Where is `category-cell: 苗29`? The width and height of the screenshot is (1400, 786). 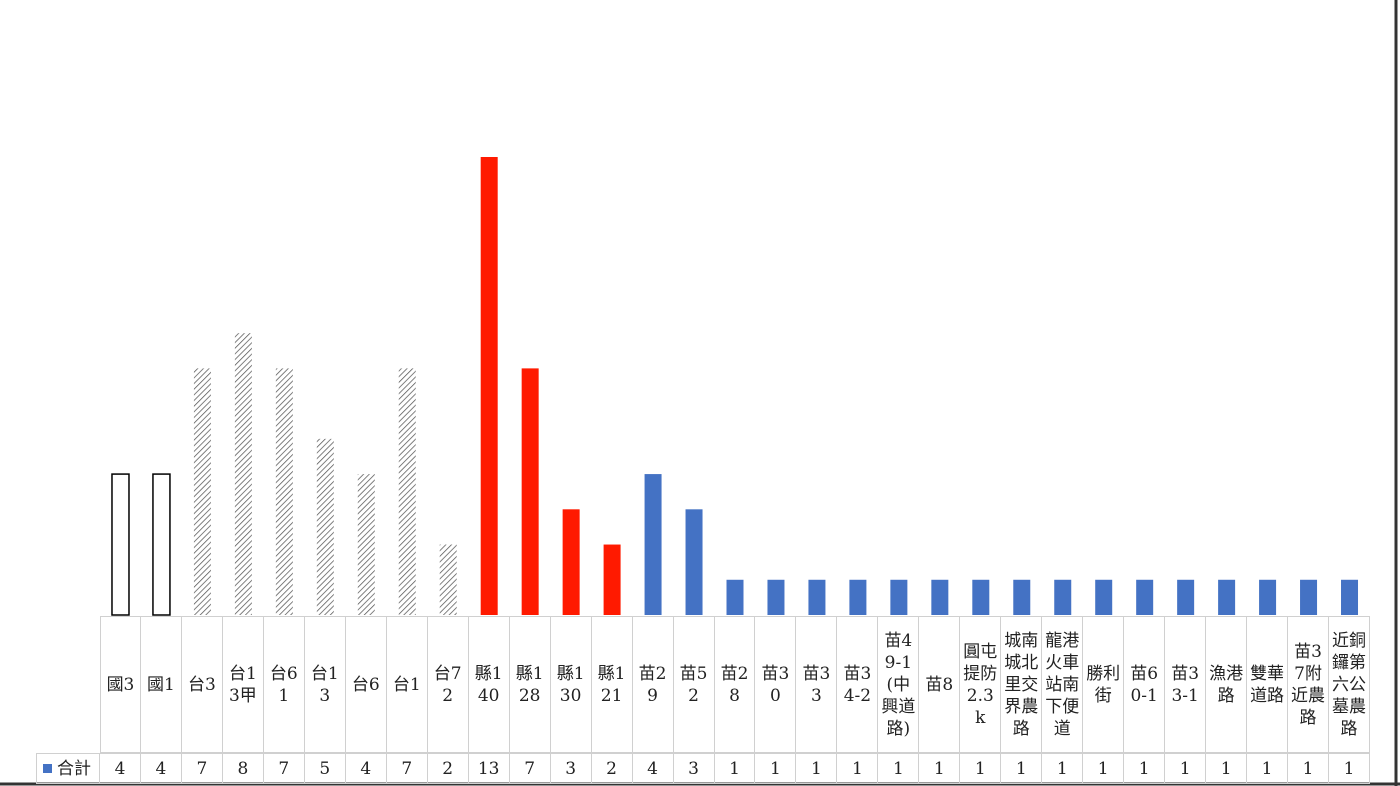 category-cell: 苗29 is located at coordinates (653, 684).